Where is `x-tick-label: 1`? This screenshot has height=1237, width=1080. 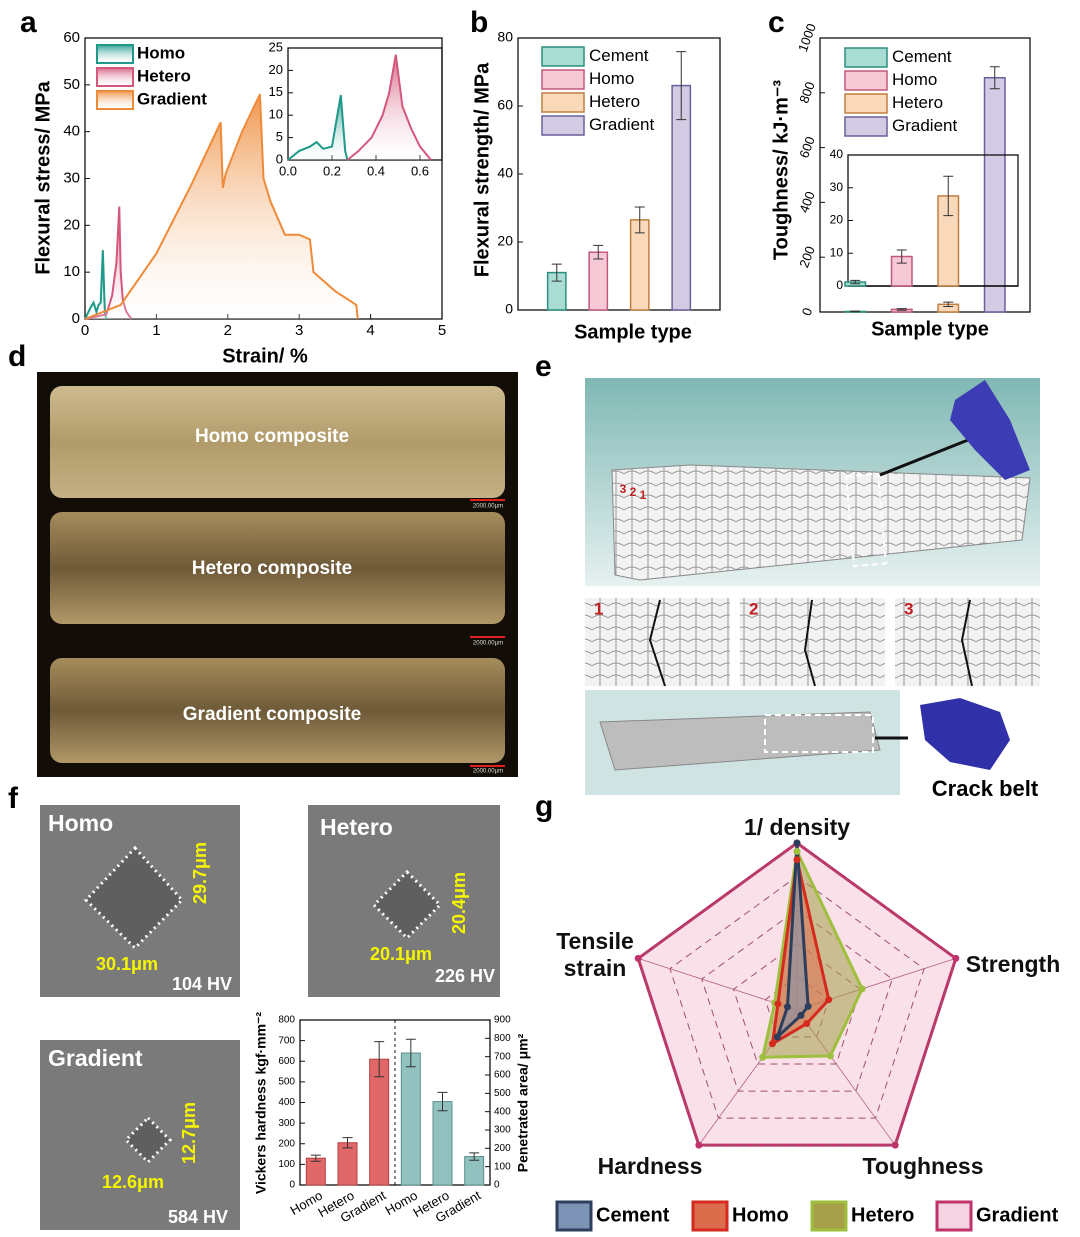
x-tick-label: 1 is located at coordinates (156, 330).